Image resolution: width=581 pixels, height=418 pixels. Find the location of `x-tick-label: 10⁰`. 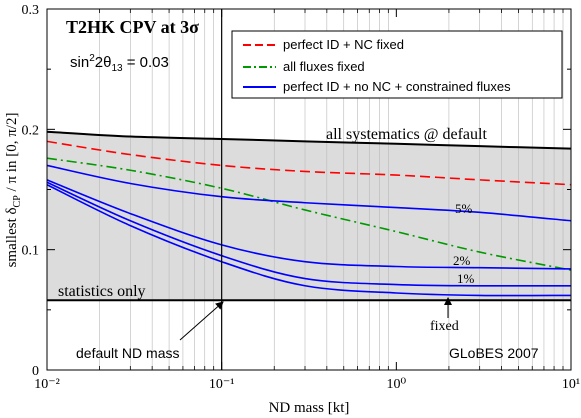

x-tick-label: 10⁰ is located at coordinates (397, 384).